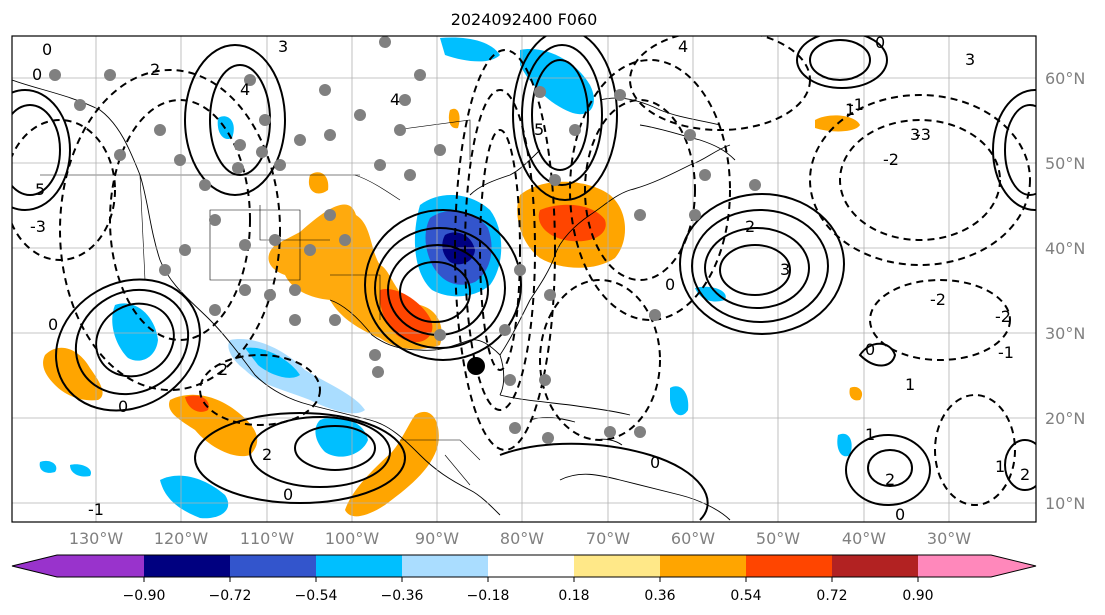  What do you see at coordinates (870, 434) in the screenshot?
I see `contour-label: 1` at bounding box center [870, 434].